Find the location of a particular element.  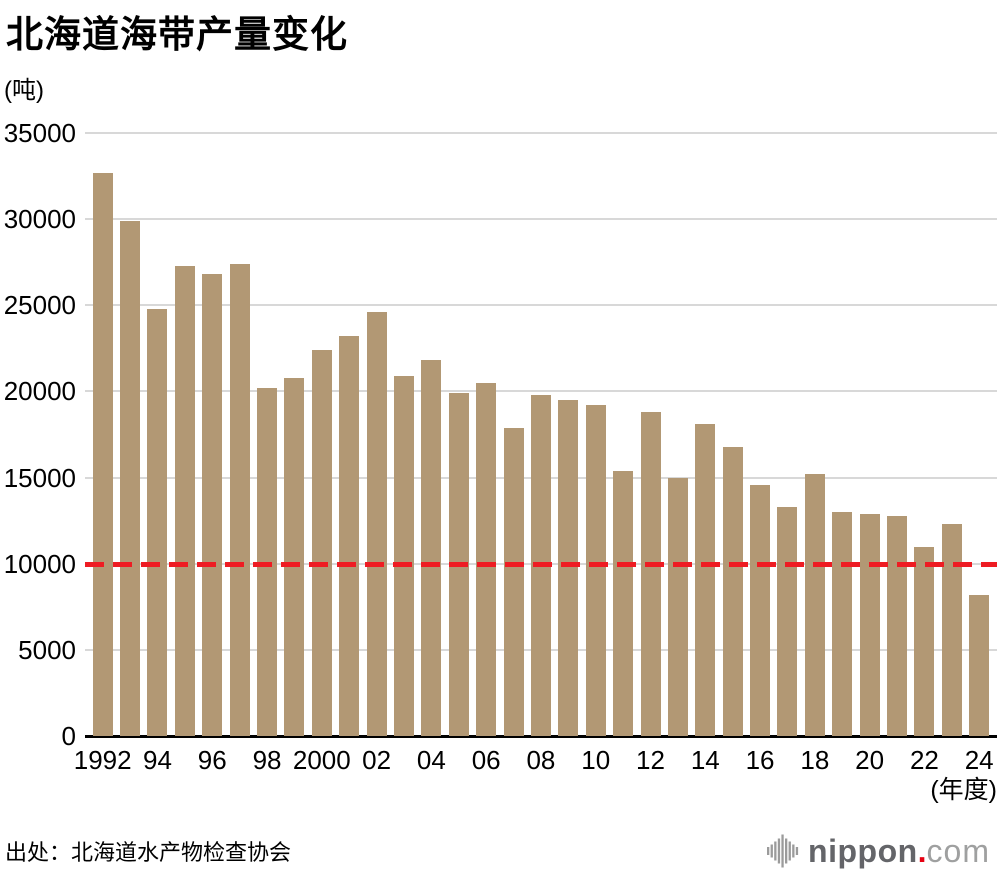

bar-2011 is located at coordinates (623, 603).